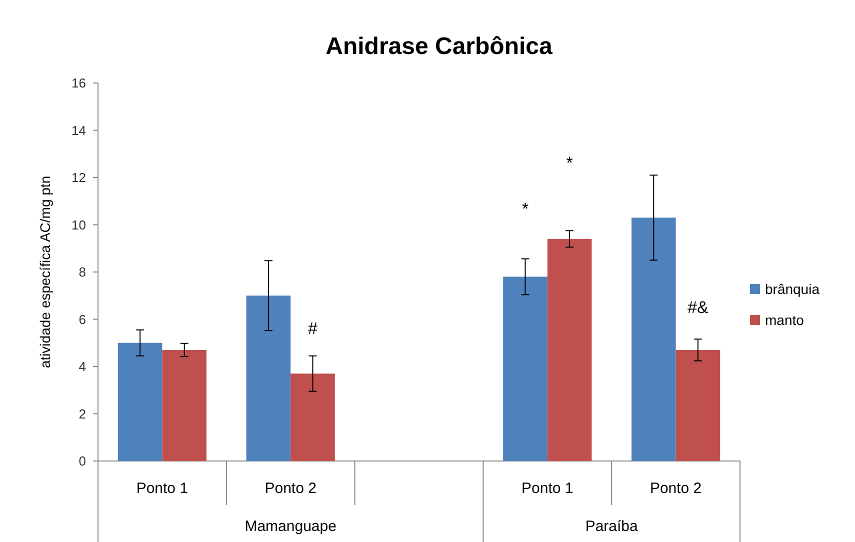 The width and height of the screenshot is (855, 542). I want to click on text: Paraíba, so click(612, 526).